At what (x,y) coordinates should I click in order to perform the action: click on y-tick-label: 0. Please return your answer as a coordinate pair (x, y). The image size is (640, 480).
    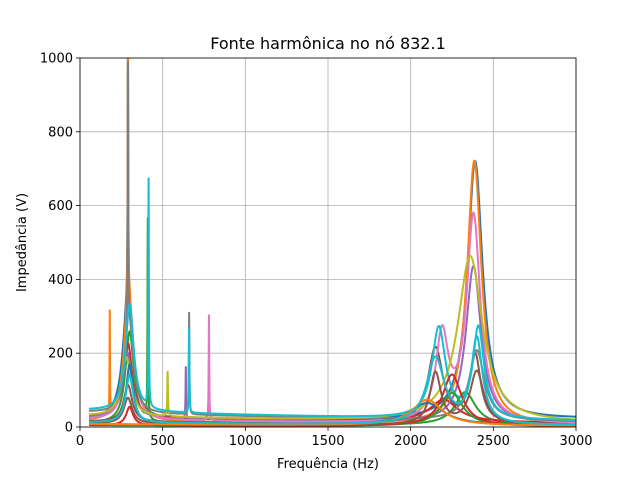
    Looking at the image, I should click on (69, 428).